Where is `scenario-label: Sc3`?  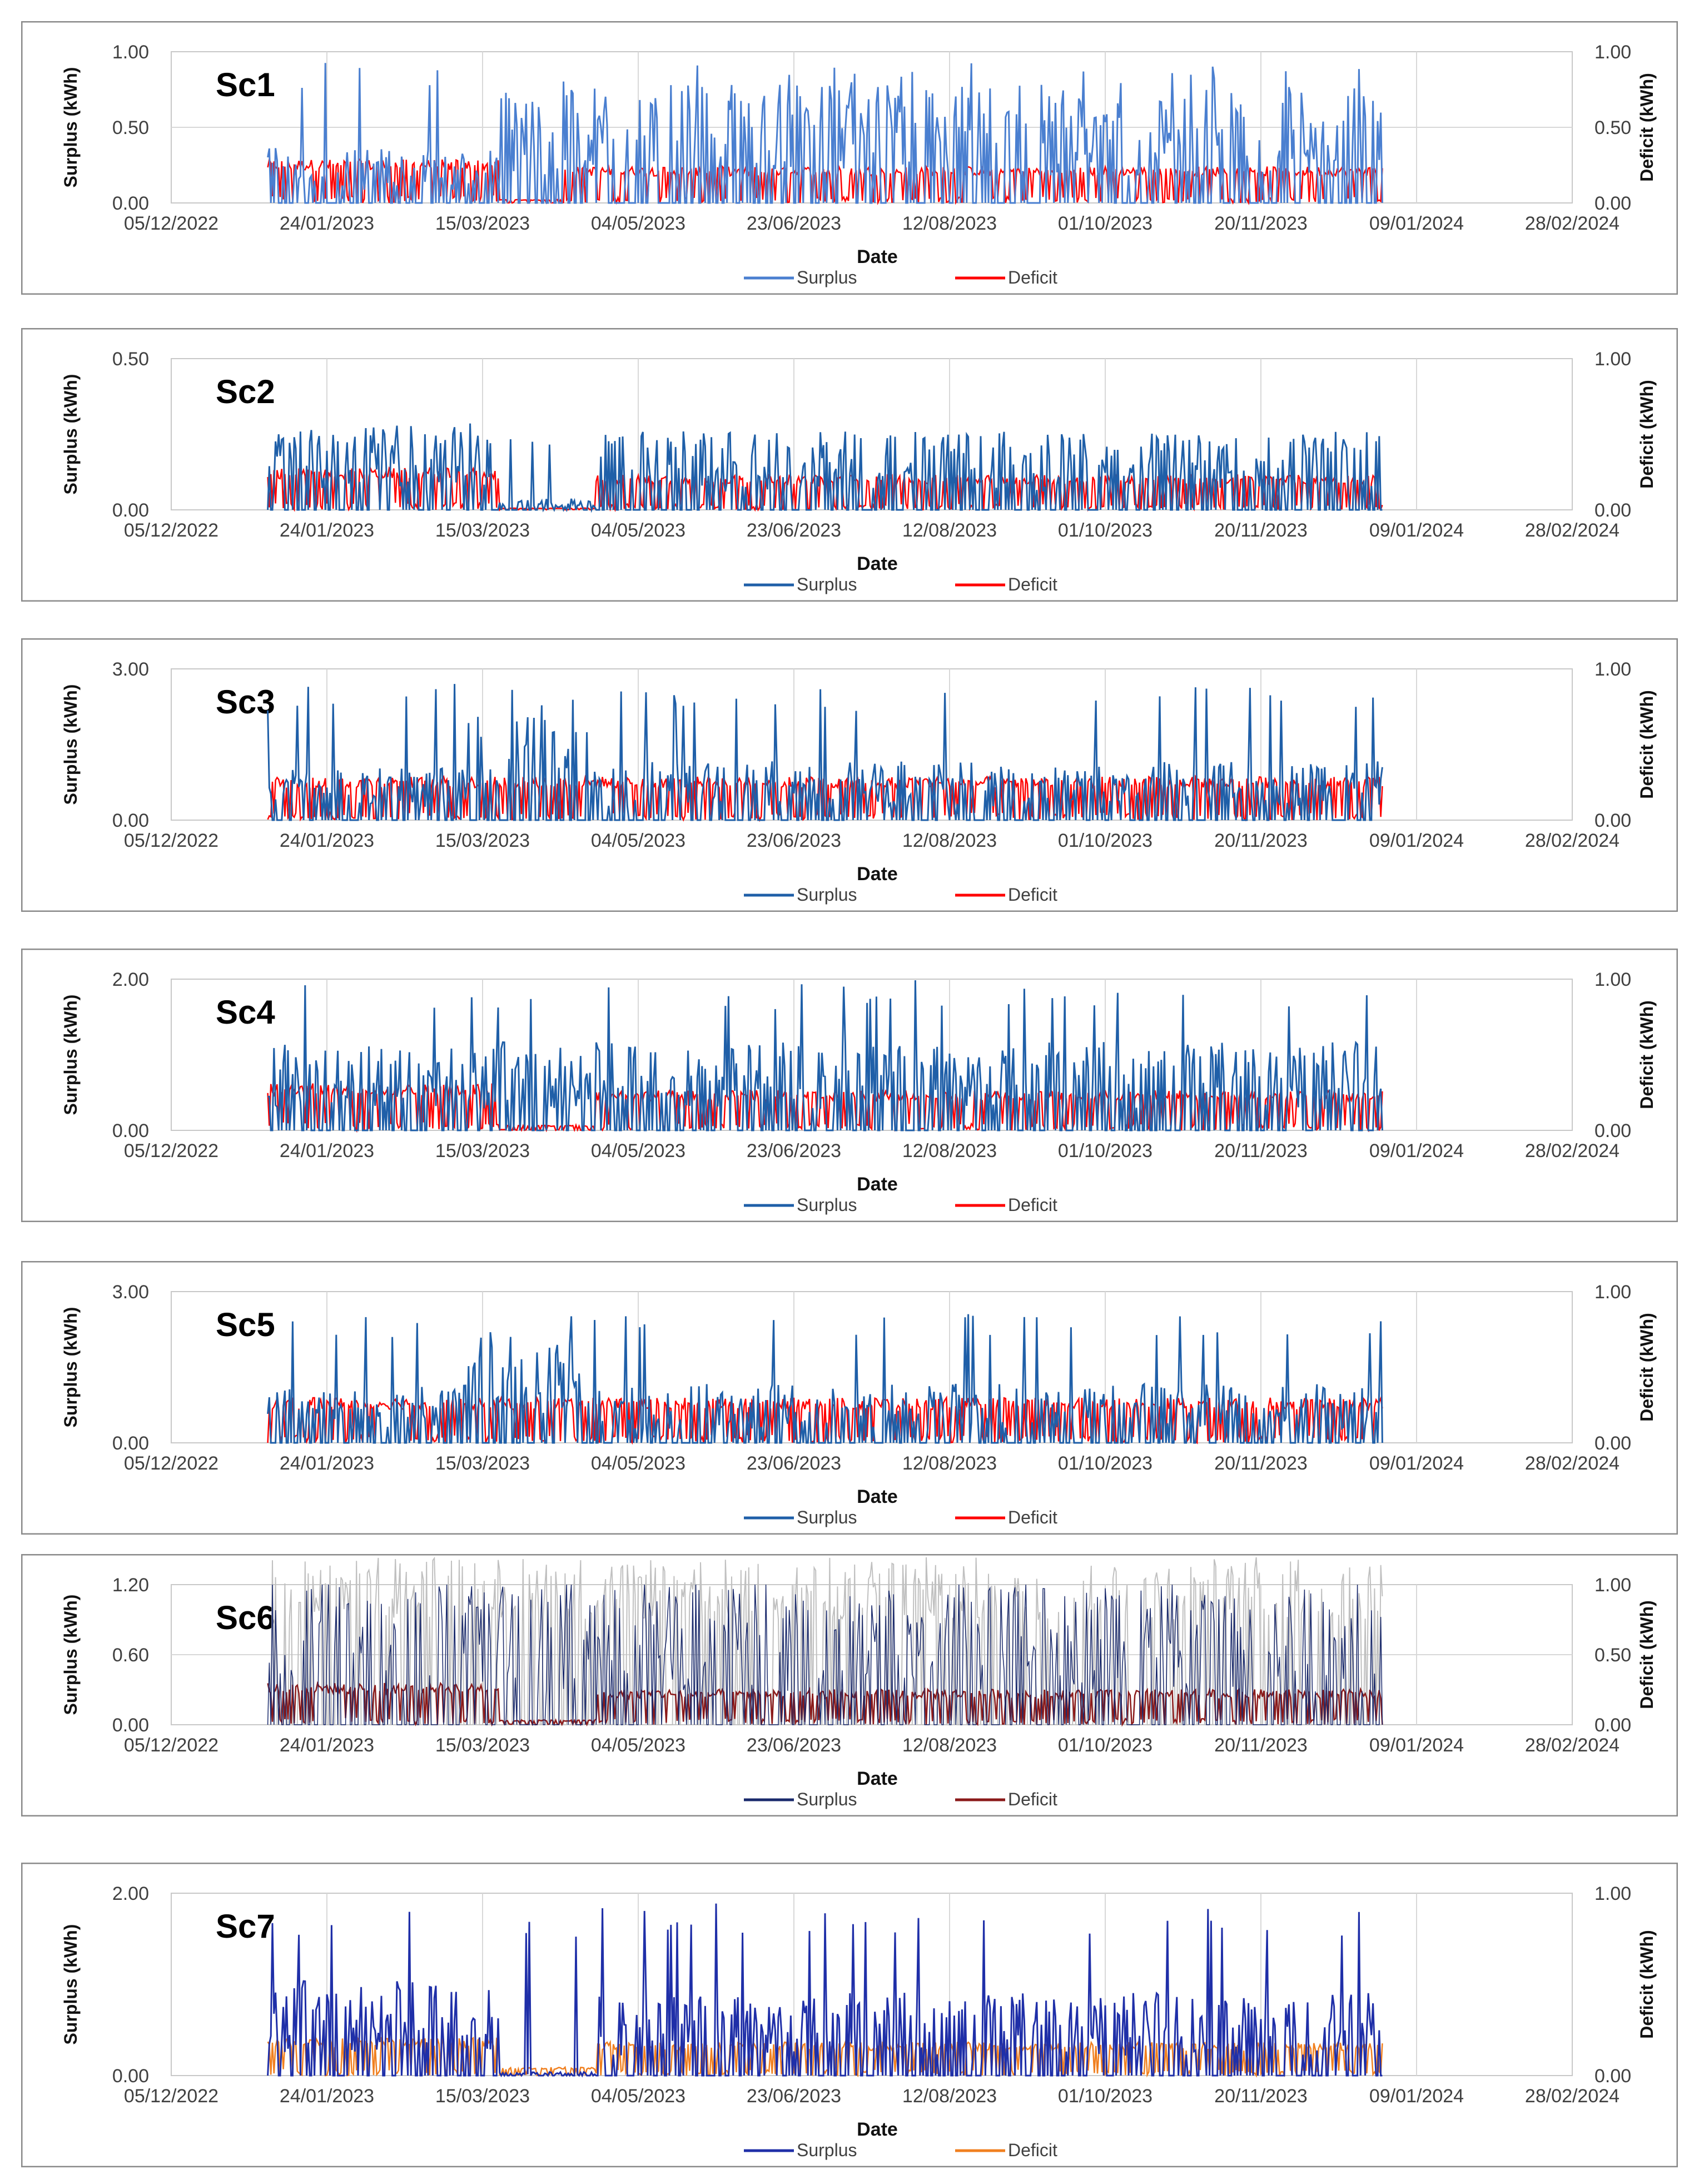
scenario-label: Sc3 is located at coordinates (245, 702).